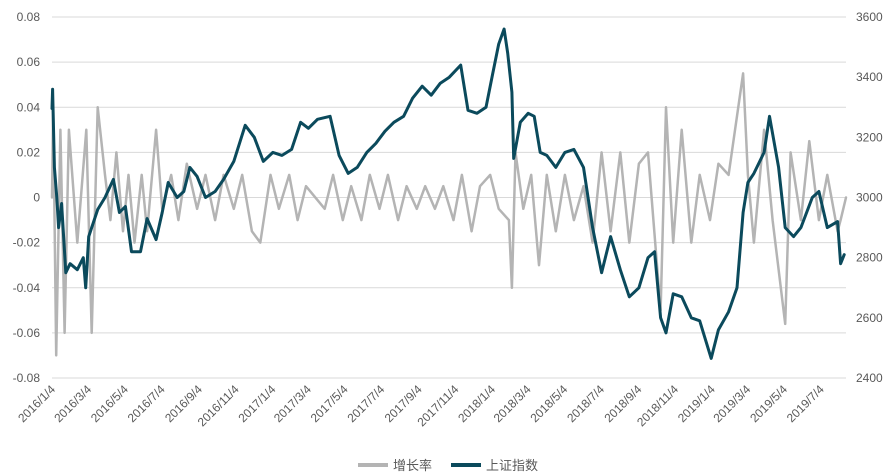 This screenshot has height=476, width=894. I want to click on left-y-tick-label: 0, so click(36, 198).